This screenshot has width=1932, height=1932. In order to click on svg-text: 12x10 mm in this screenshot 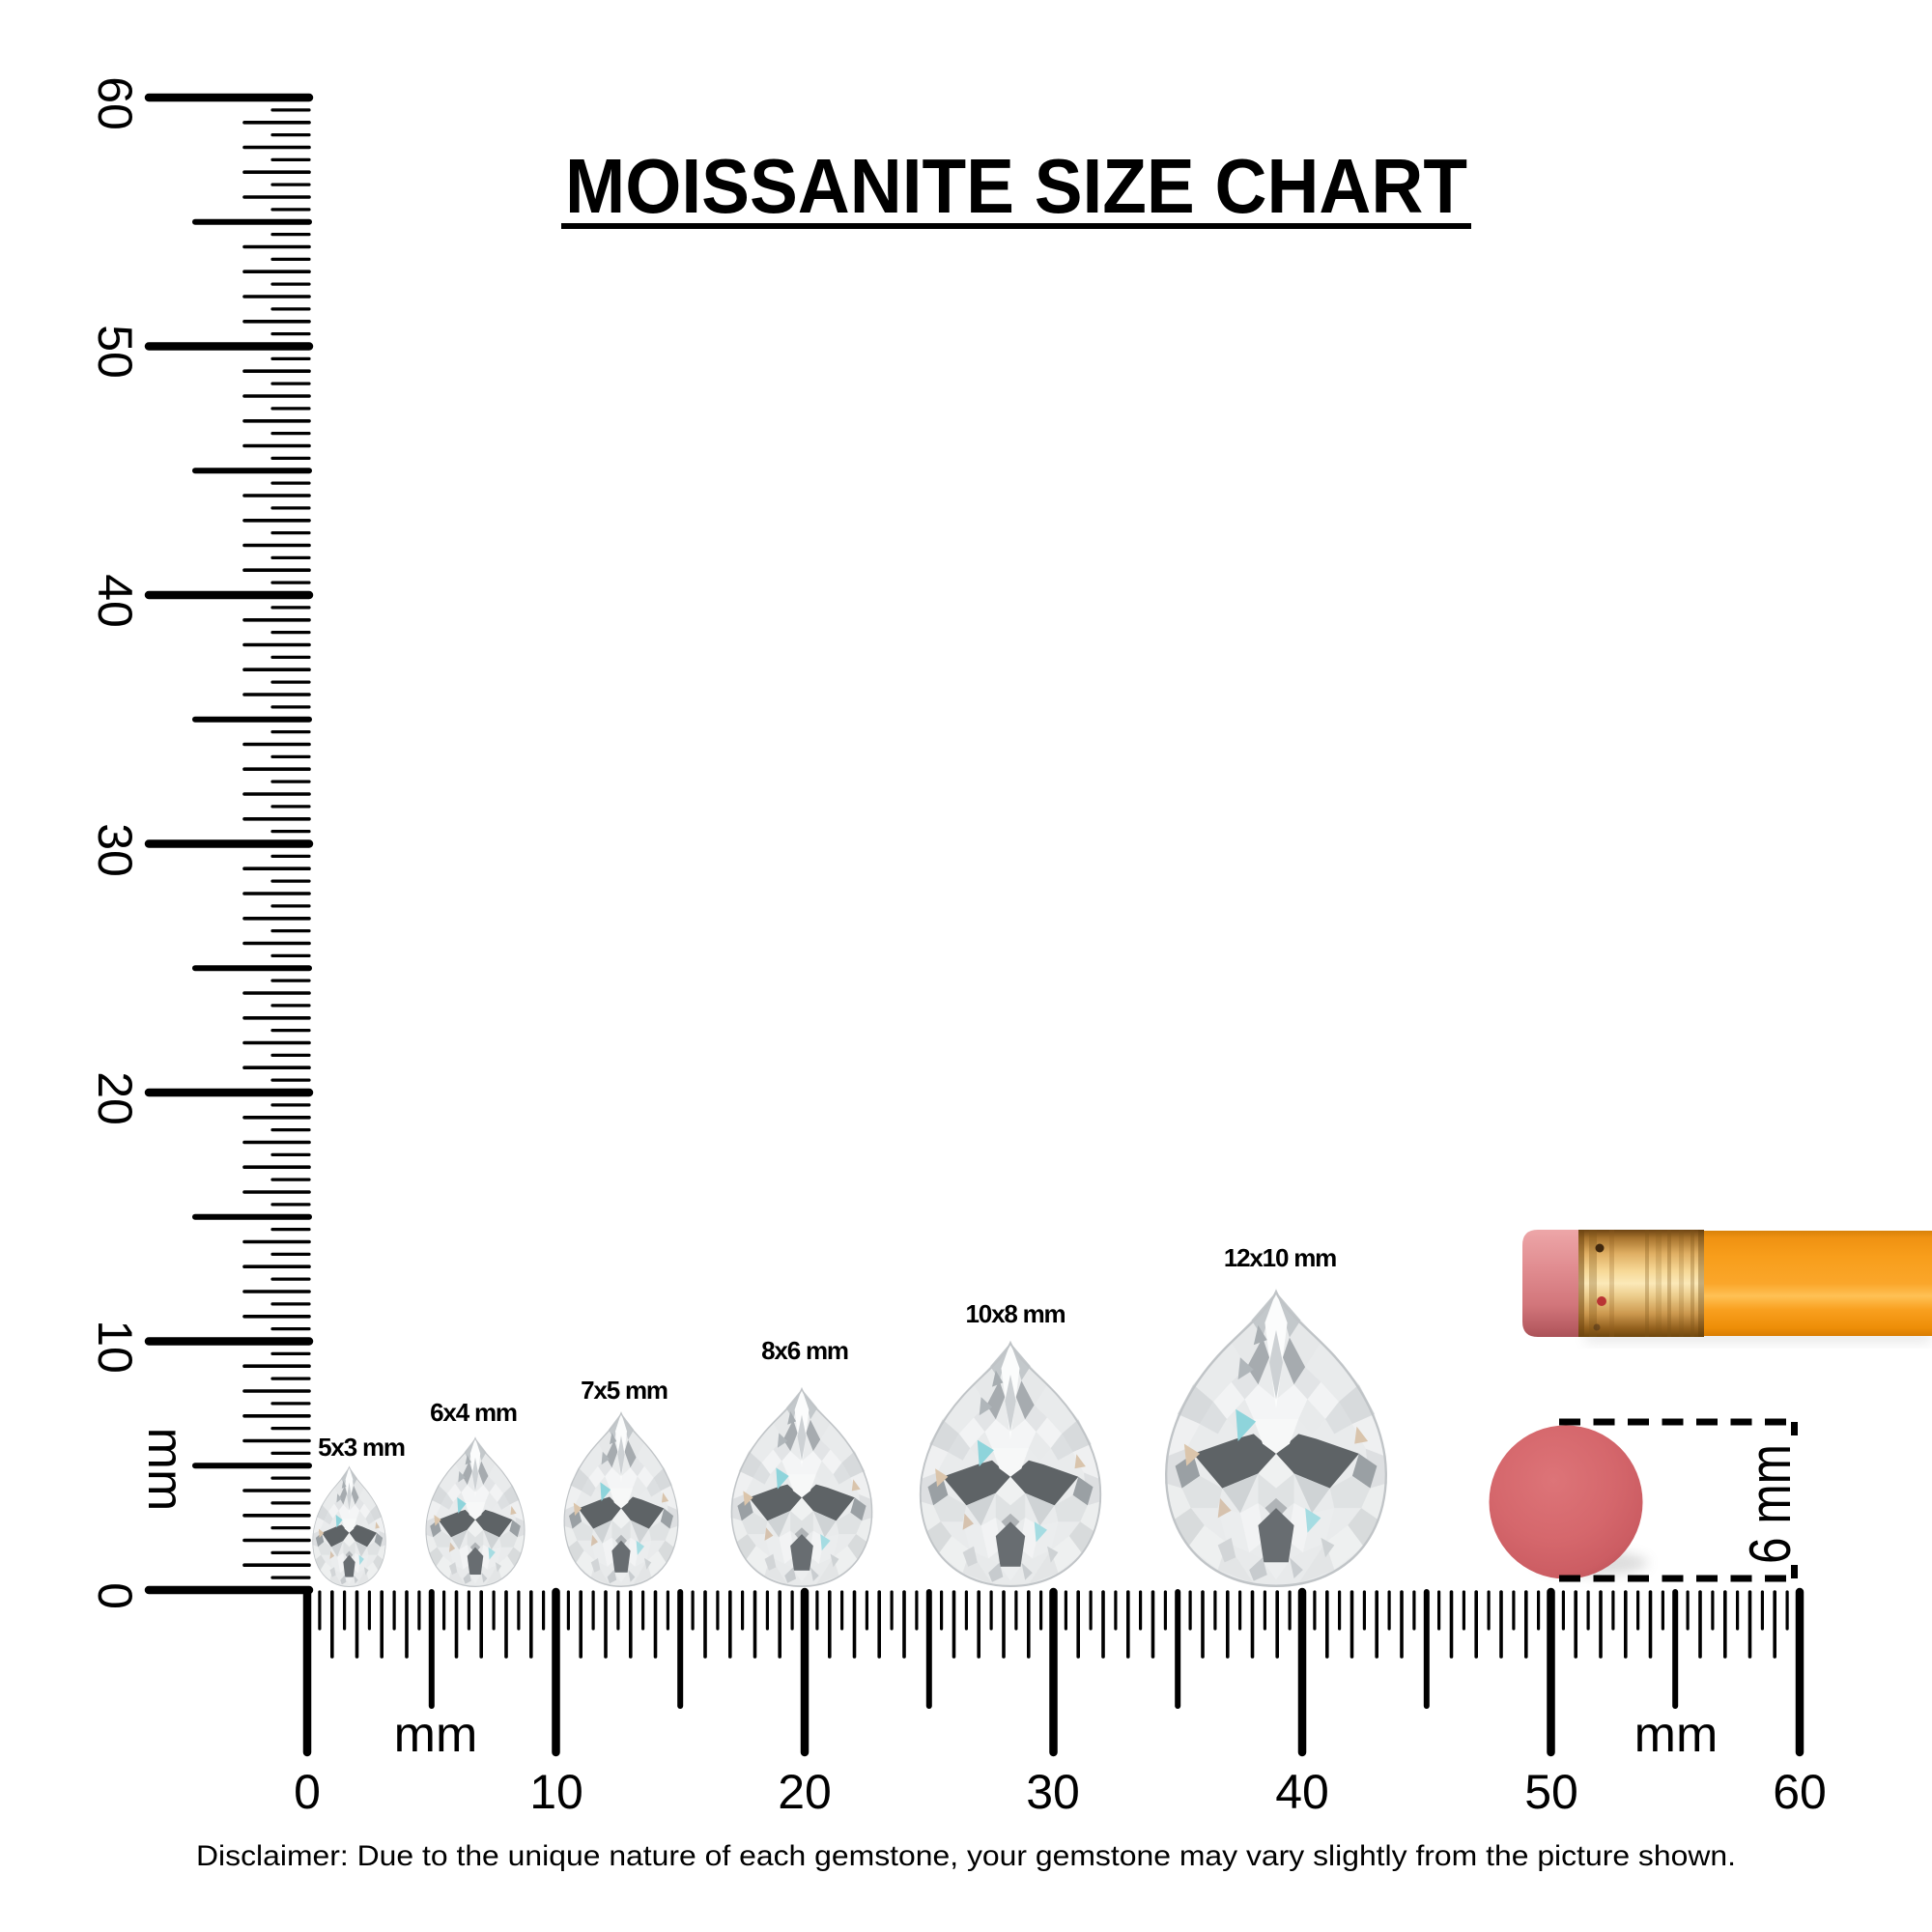, I will do `click(1280, 1257)`.